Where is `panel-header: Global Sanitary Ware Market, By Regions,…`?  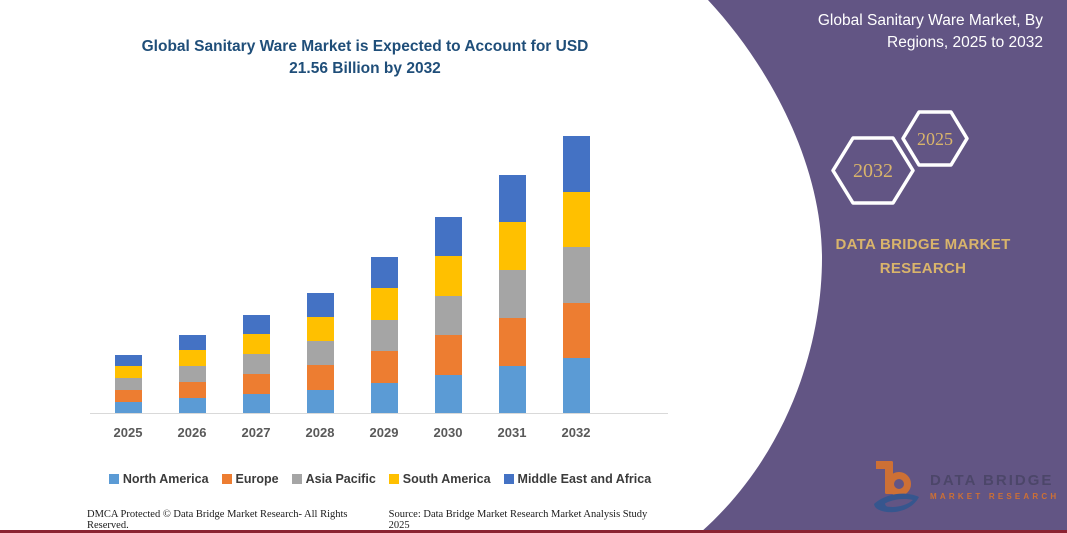 panel-header: Global Sanitary Ware Market, By Regions,… is located at coordinates (888, 32).